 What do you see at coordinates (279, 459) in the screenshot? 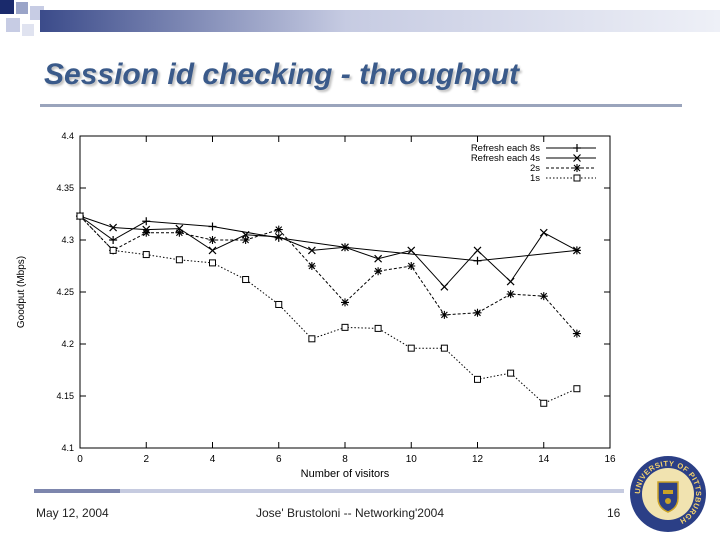
I see `x-tick-label: 6` at bounding box center [279, 459].